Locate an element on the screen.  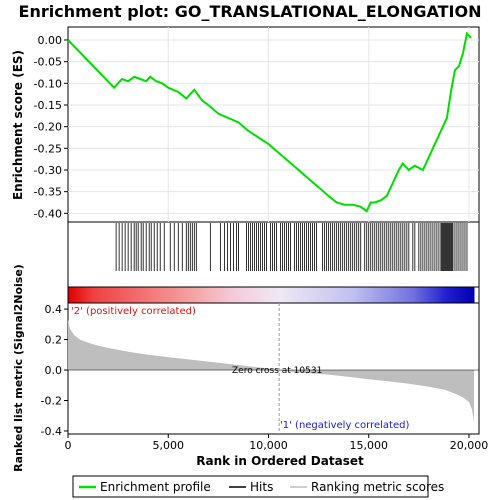
es-tick-label: -0.40 is located at coordinates (48, 213).